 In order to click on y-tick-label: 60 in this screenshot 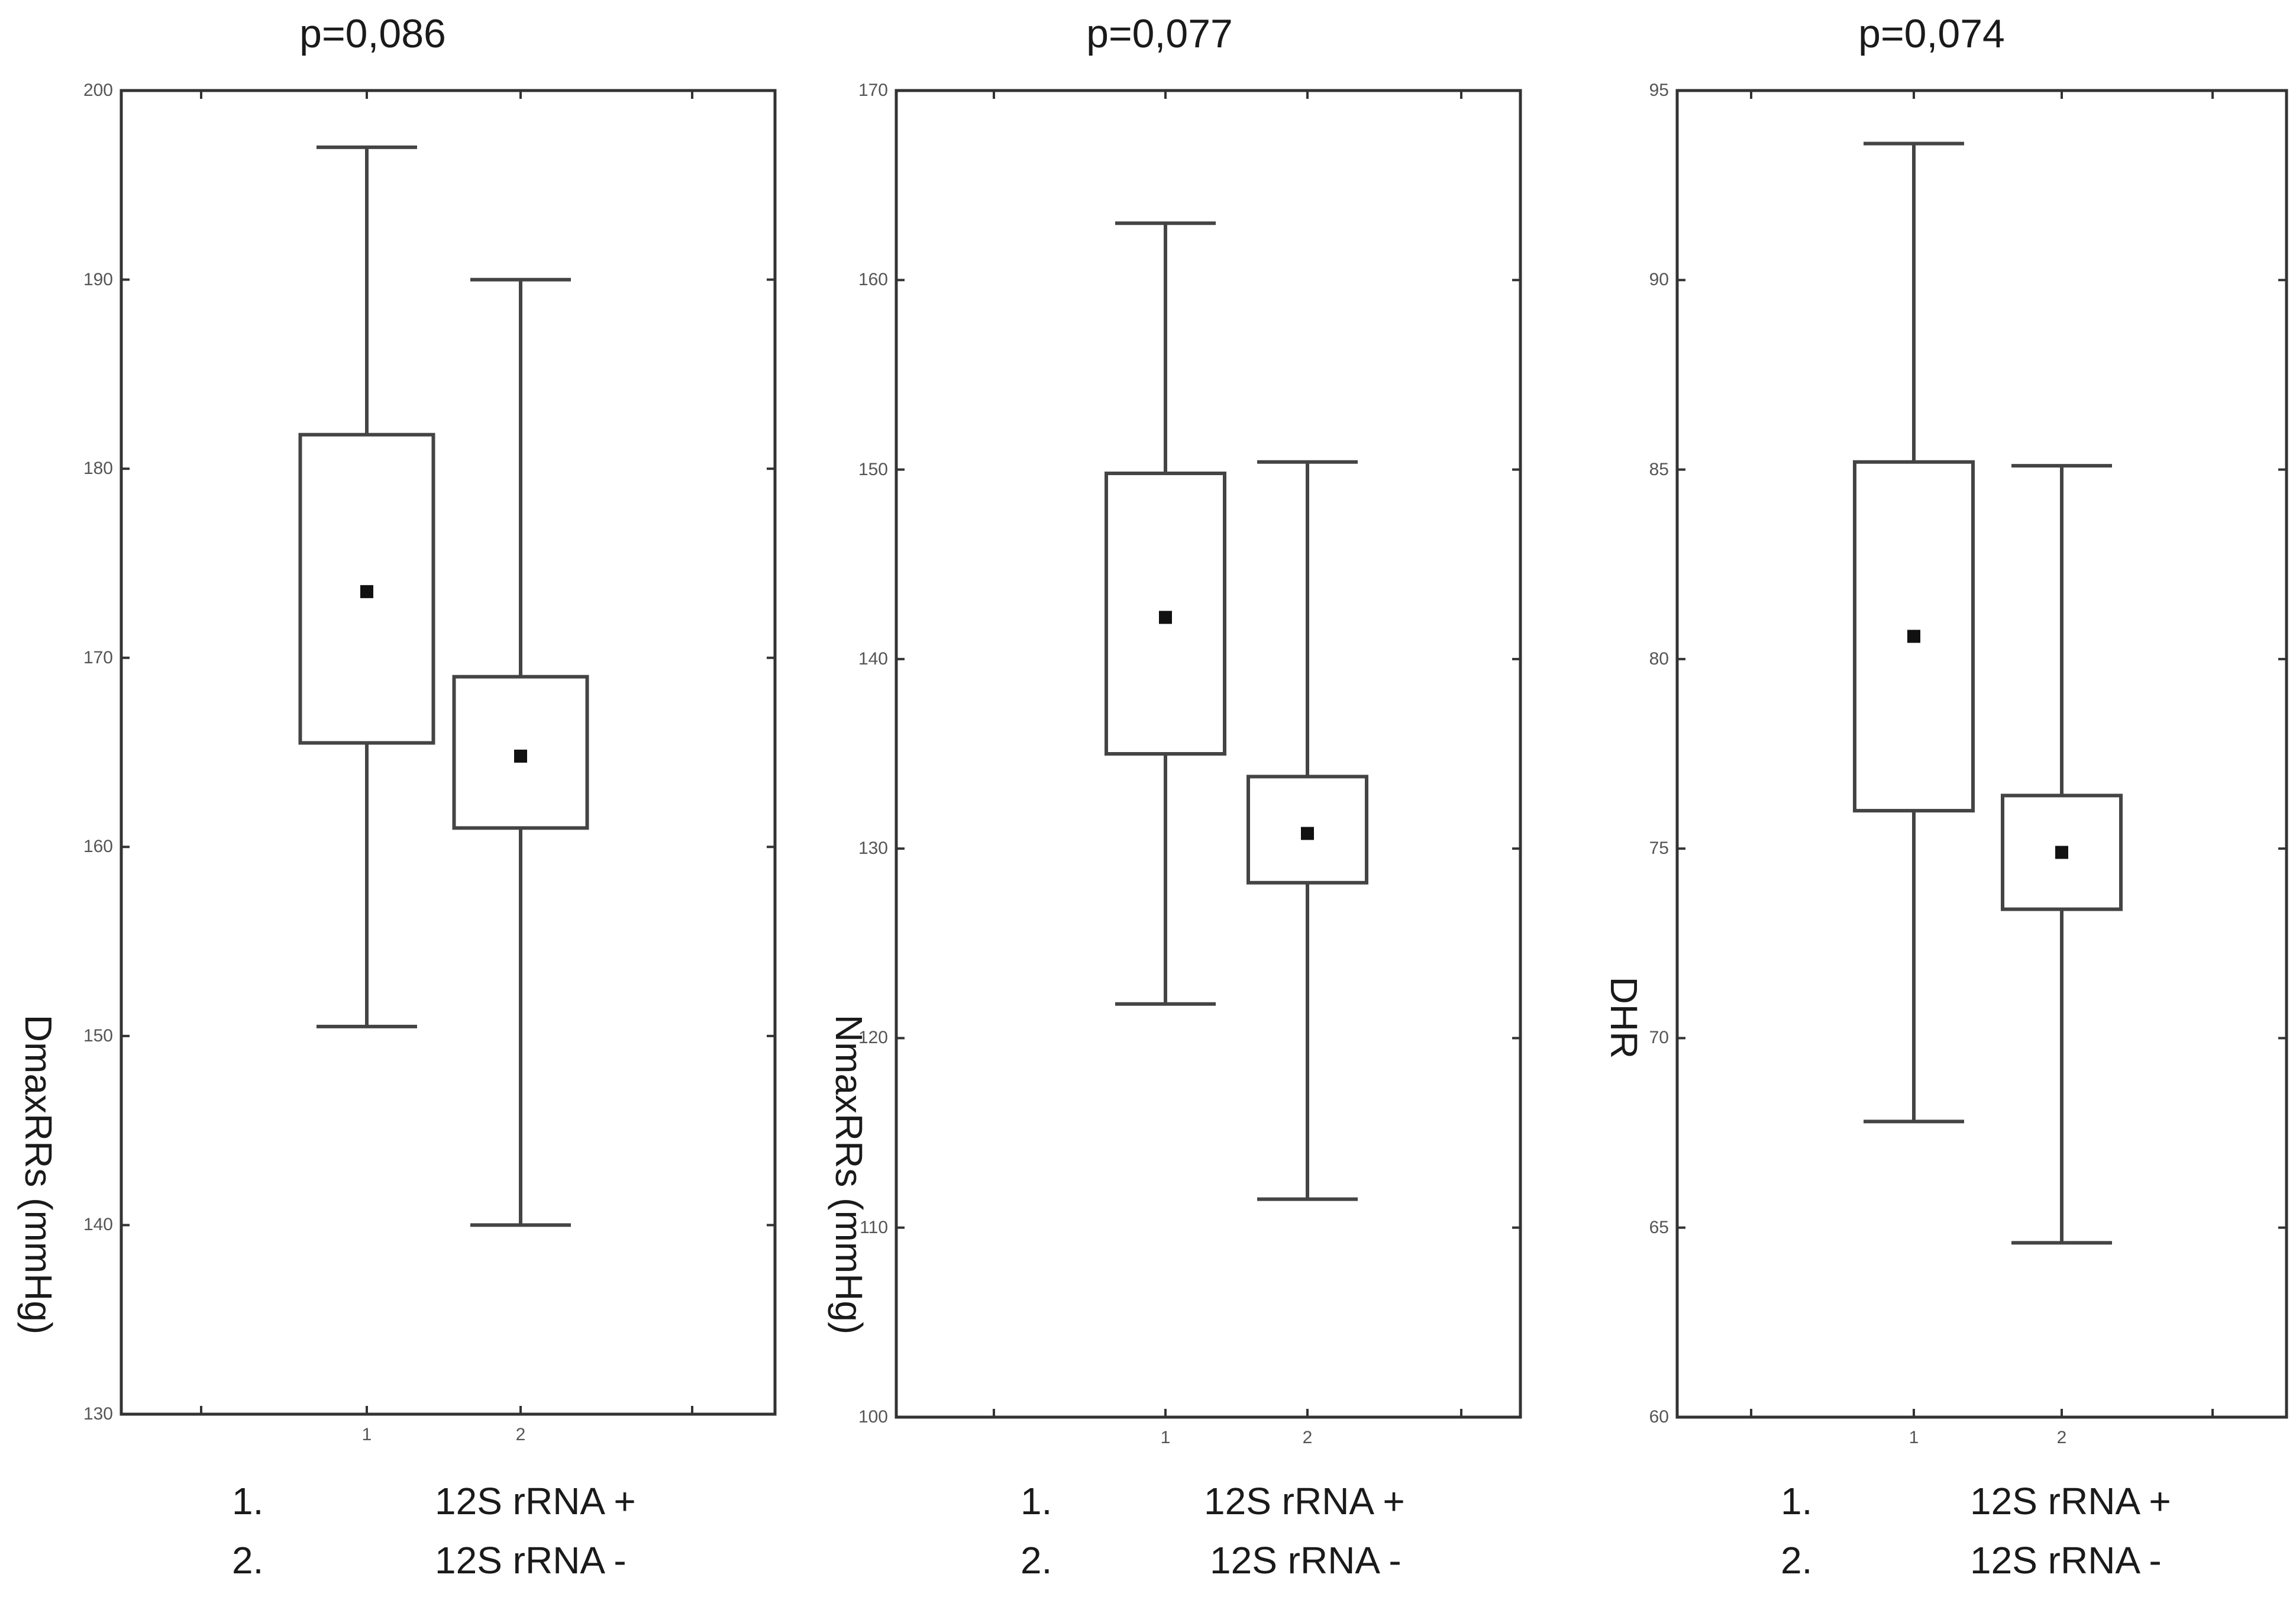, I will do `click(1659, 1417)`.